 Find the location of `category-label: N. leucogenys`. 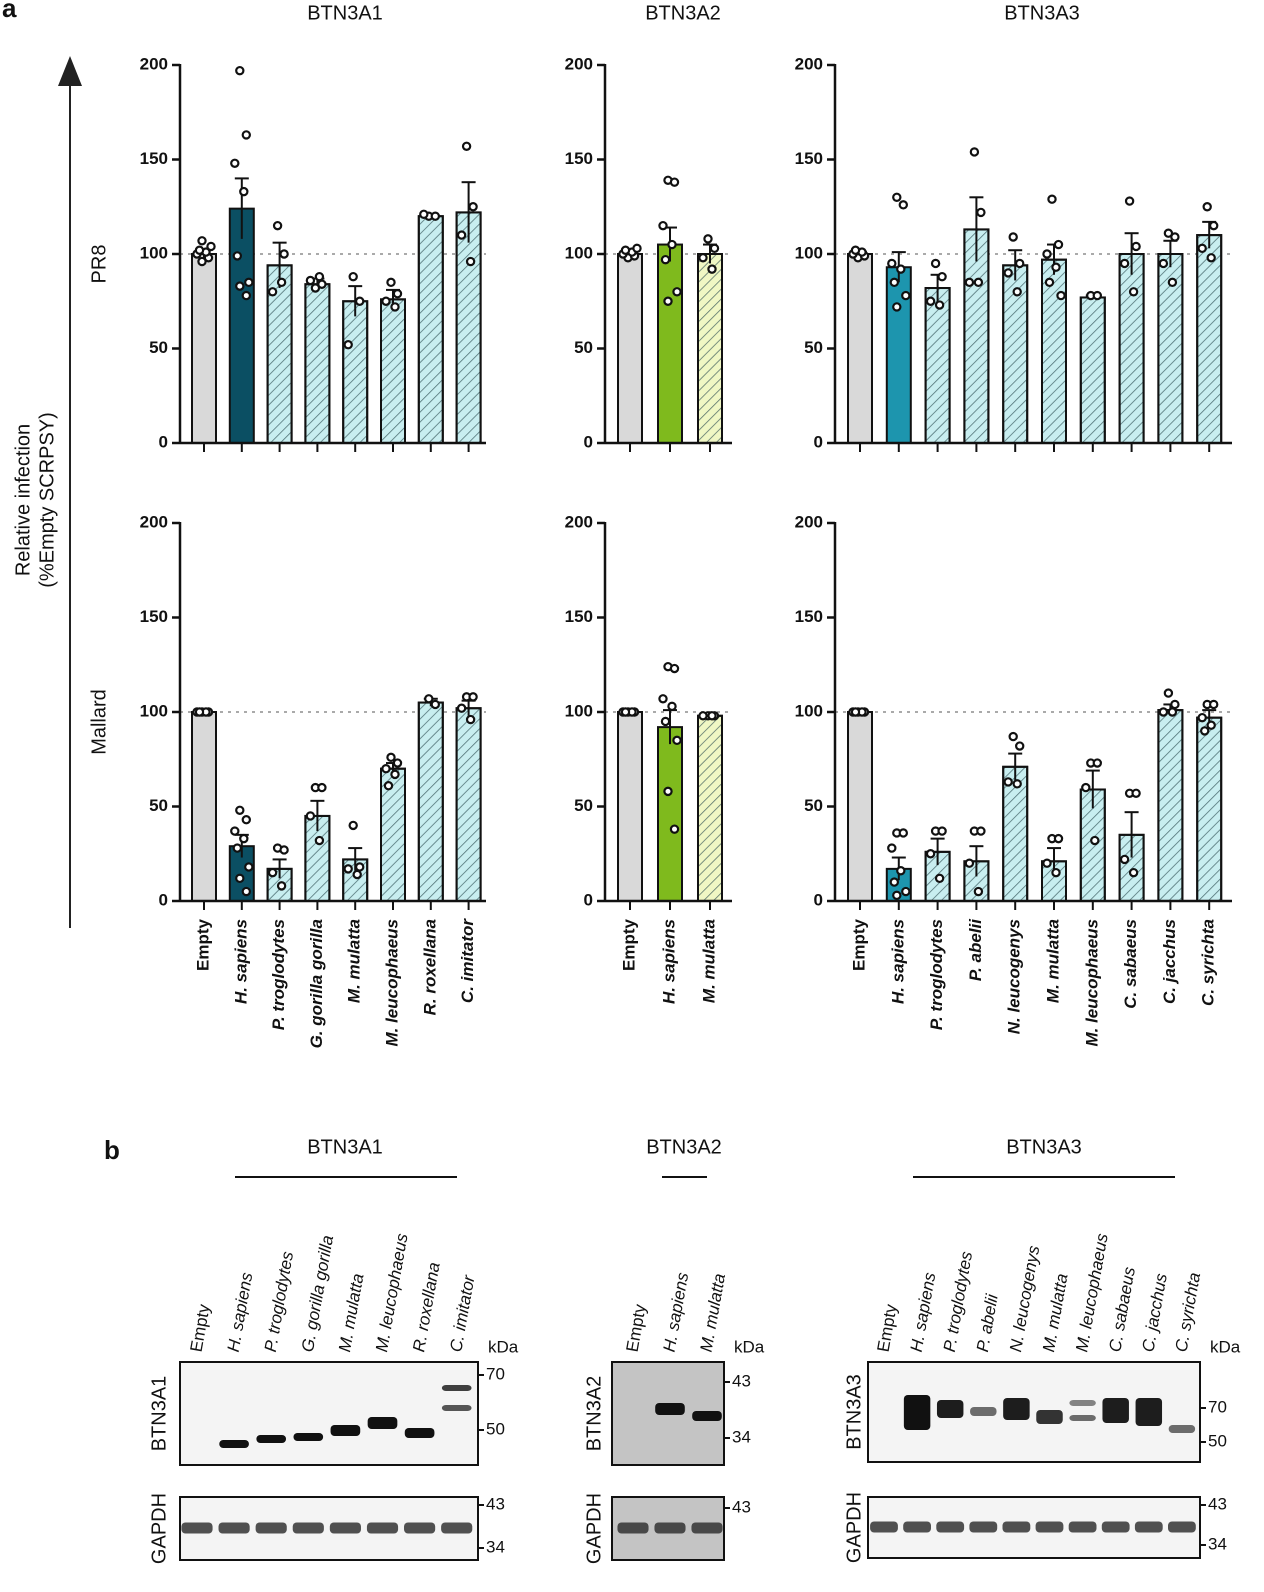

category-label: N. leucogenys is located at coordinates (1014, 976).